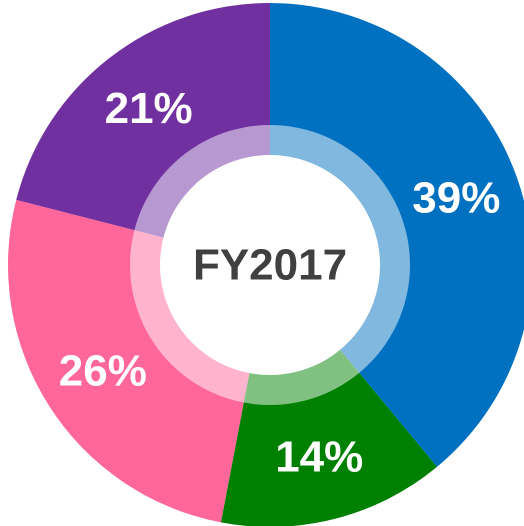  I want to click on value-label: 14%, so click(319, 456).